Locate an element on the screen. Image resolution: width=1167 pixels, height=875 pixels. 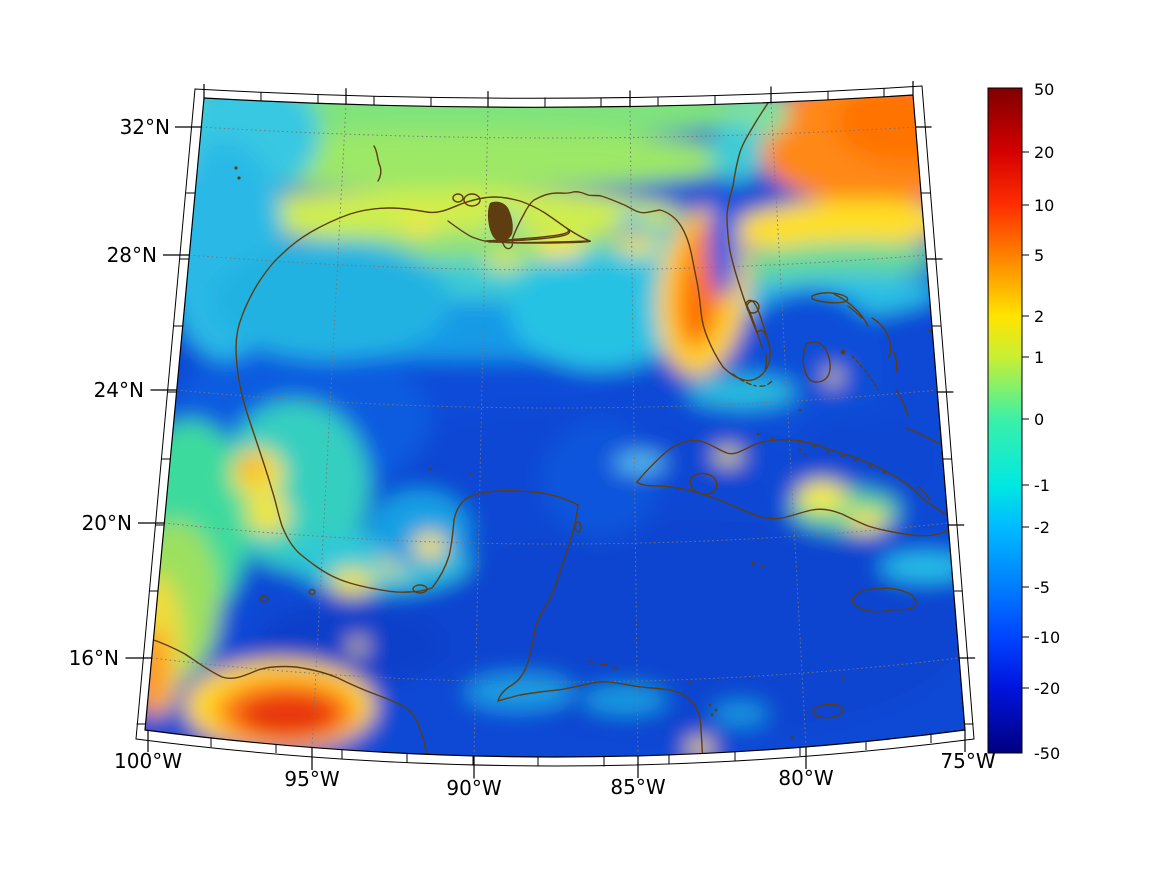
colorbar-labels: 50 20 10 5 2 1 0 -1 -2 -5 -10 -20 -50 is located at coordinates (1047, 421).